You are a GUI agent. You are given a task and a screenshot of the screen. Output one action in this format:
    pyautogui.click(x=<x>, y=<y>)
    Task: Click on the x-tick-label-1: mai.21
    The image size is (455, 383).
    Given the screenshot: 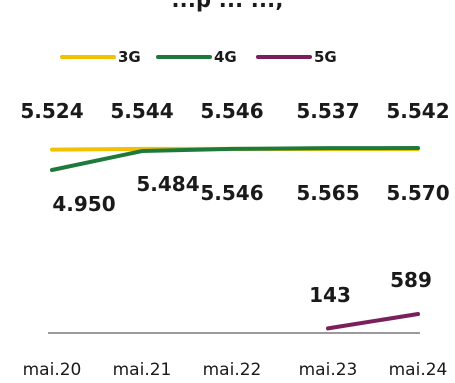 What is the action you would take?
    pyautogui.click(x=142, y=370)
    